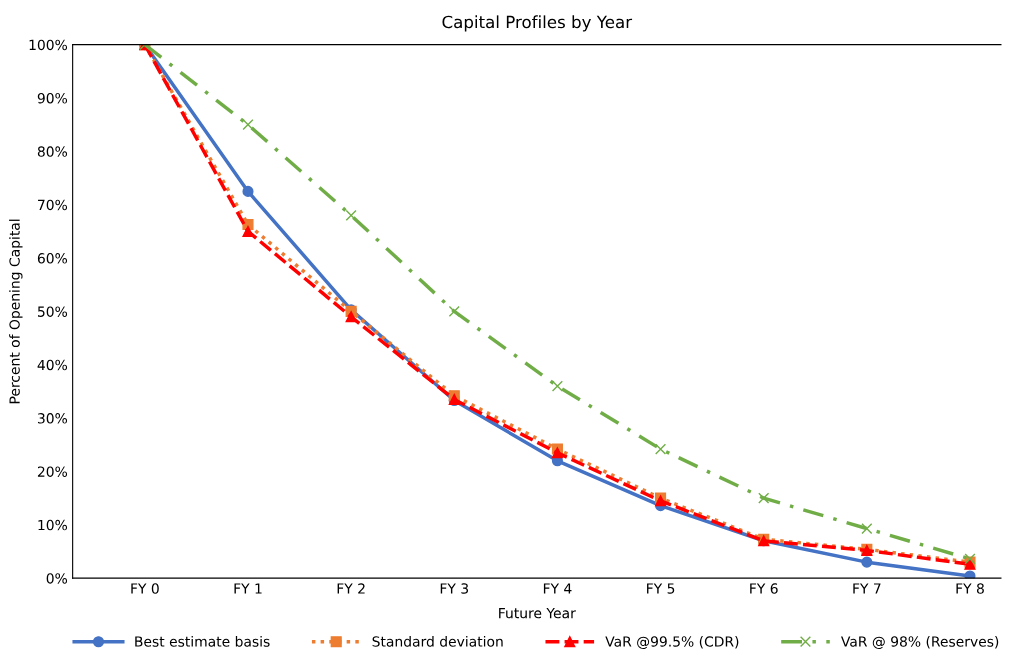  I want to click on x-tick-label: FY 7, so click(867, 588).